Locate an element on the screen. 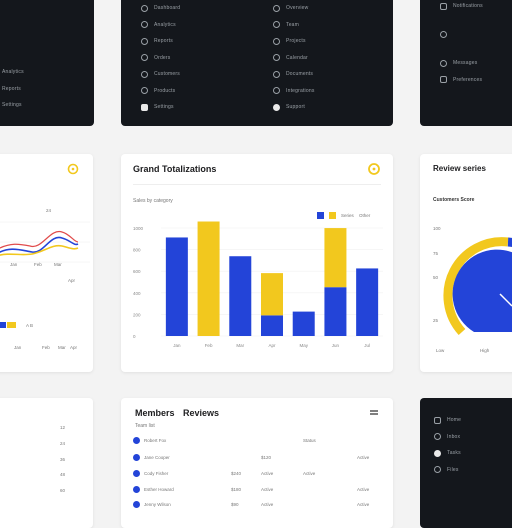 Image resolution: width=512 pixels, height=528 pixels. left-menu: Analytics Reports Settings is located at coordinates (13, 89).